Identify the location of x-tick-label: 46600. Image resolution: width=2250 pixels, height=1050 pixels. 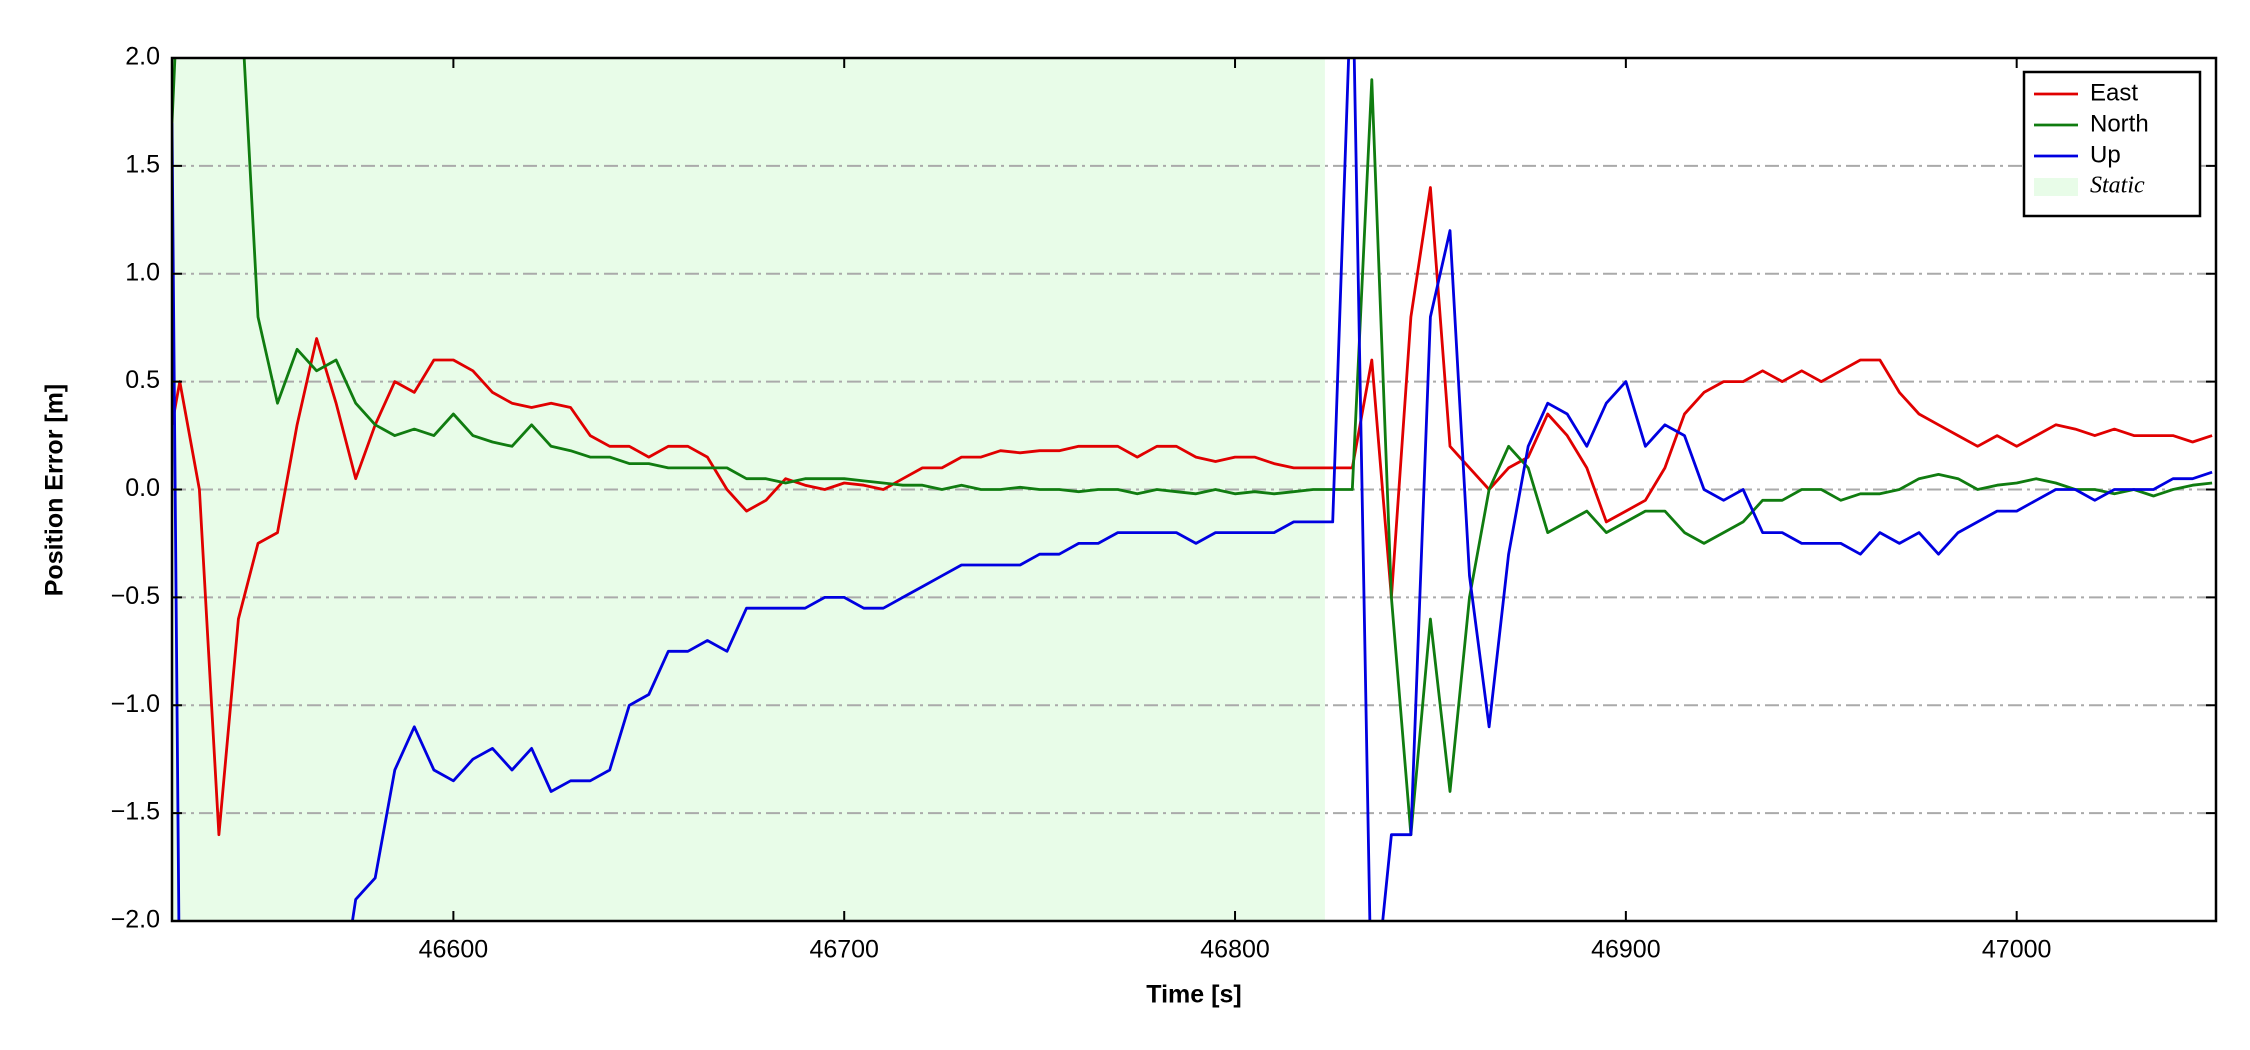
(454, 950).